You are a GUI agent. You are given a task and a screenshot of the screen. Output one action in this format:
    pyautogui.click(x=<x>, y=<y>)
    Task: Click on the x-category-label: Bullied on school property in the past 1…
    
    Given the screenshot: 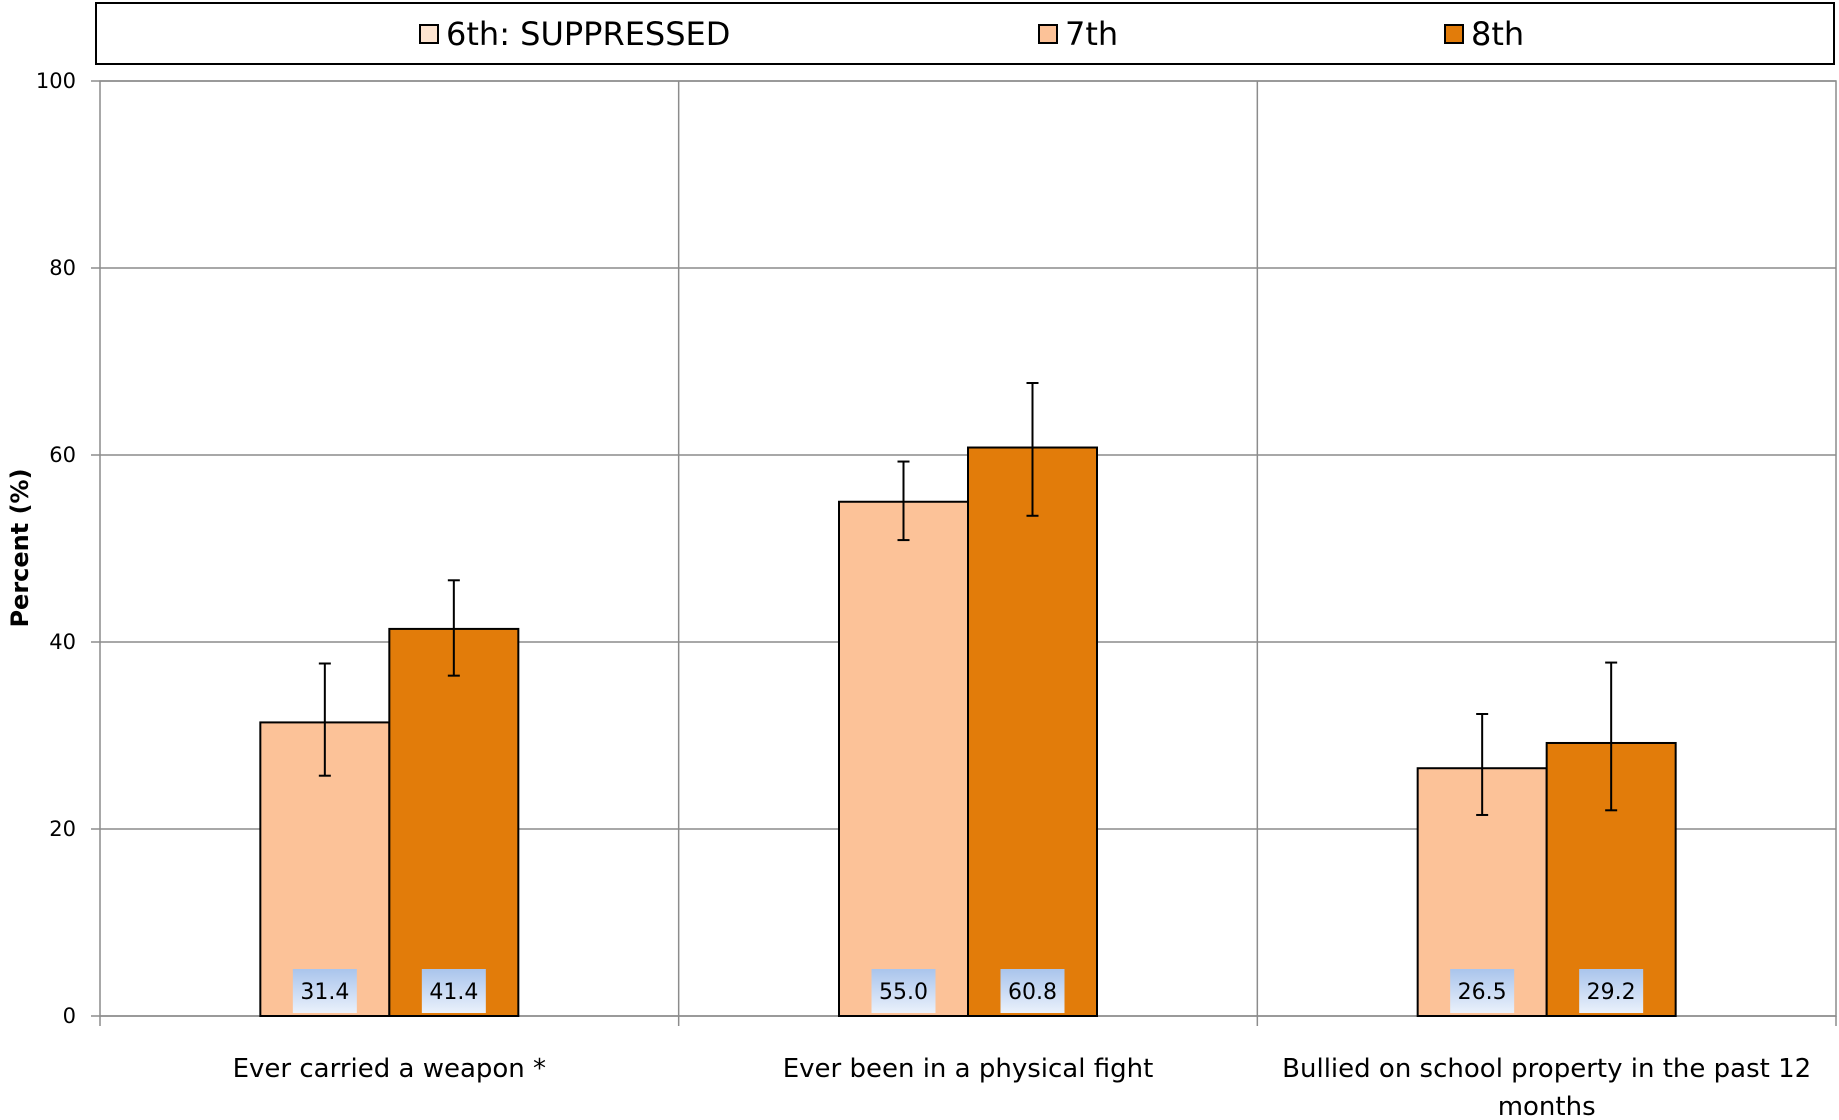 What is the action you would take?
    pyautogui.click(x=1546, y=1069)
    